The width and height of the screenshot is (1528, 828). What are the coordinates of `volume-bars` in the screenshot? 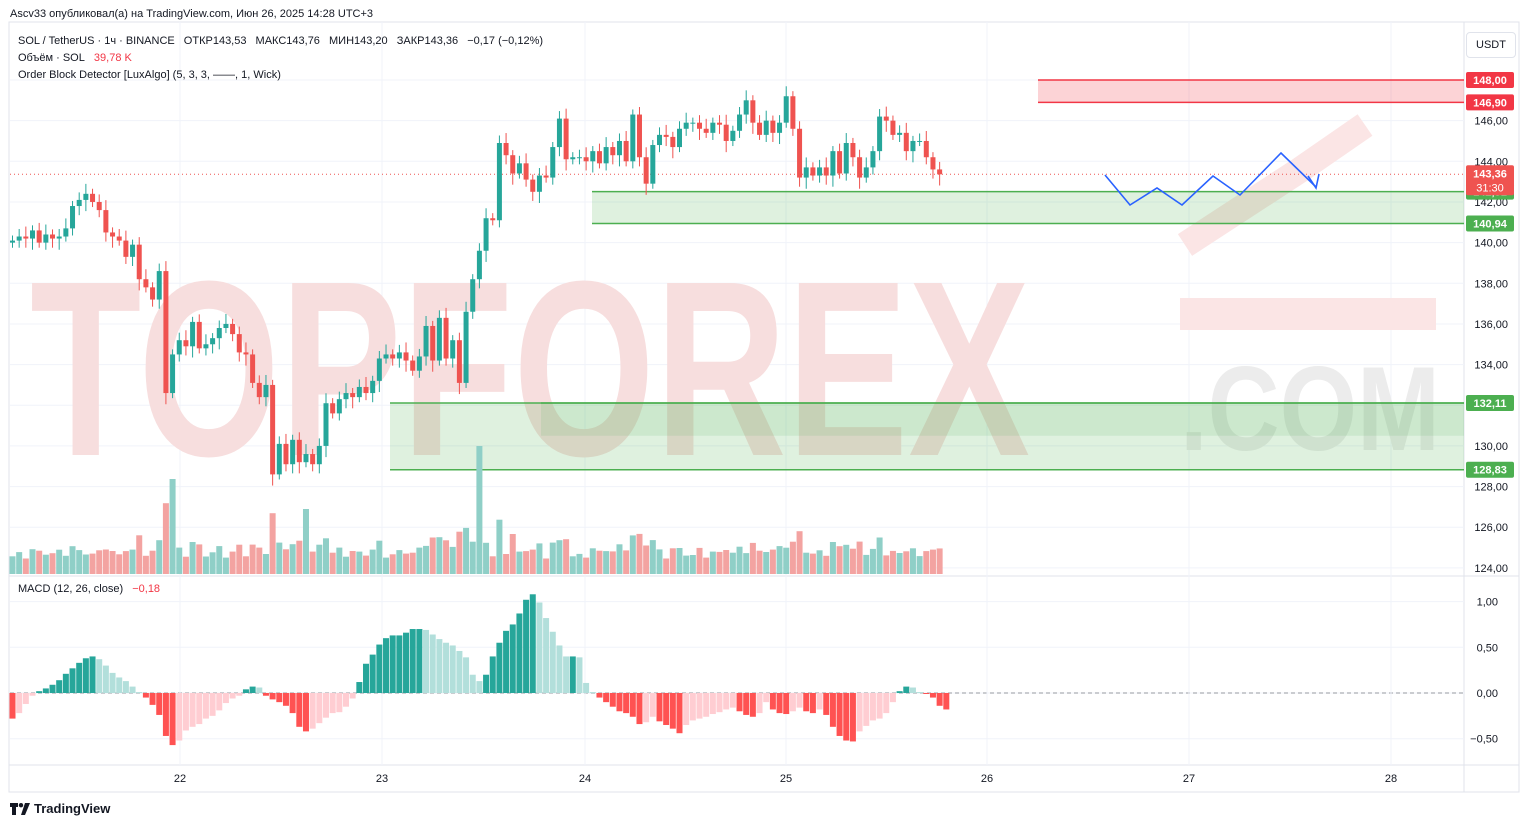 It's located at (476, 510).